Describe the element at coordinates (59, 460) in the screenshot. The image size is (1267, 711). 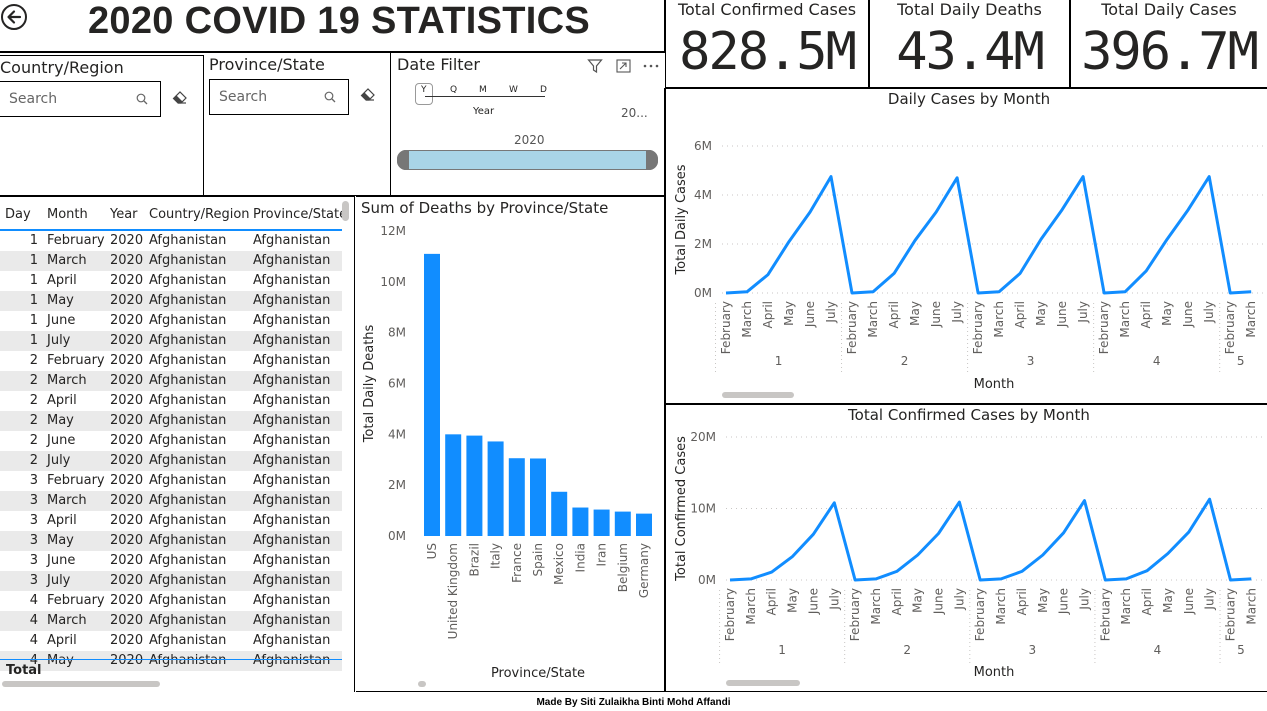
I see `table-cell: July` at that location.